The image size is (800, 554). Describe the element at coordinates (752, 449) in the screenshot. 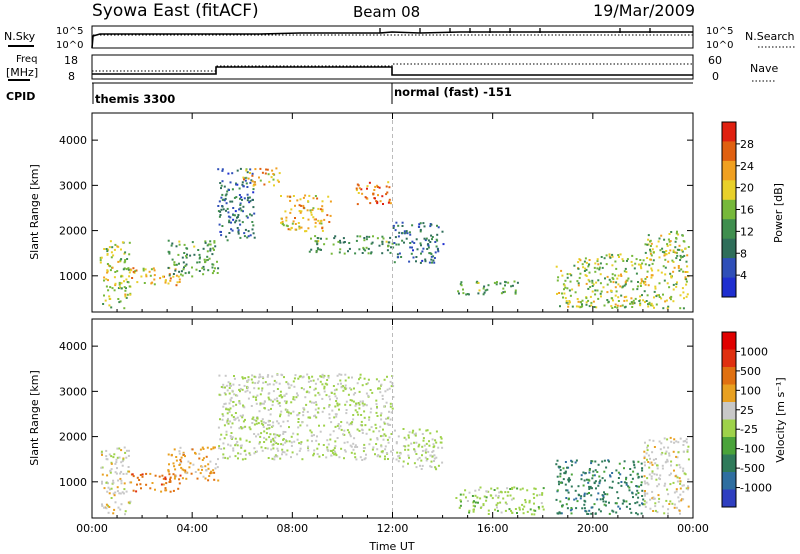

I see `colorbar-tick-label: -100` at that location.